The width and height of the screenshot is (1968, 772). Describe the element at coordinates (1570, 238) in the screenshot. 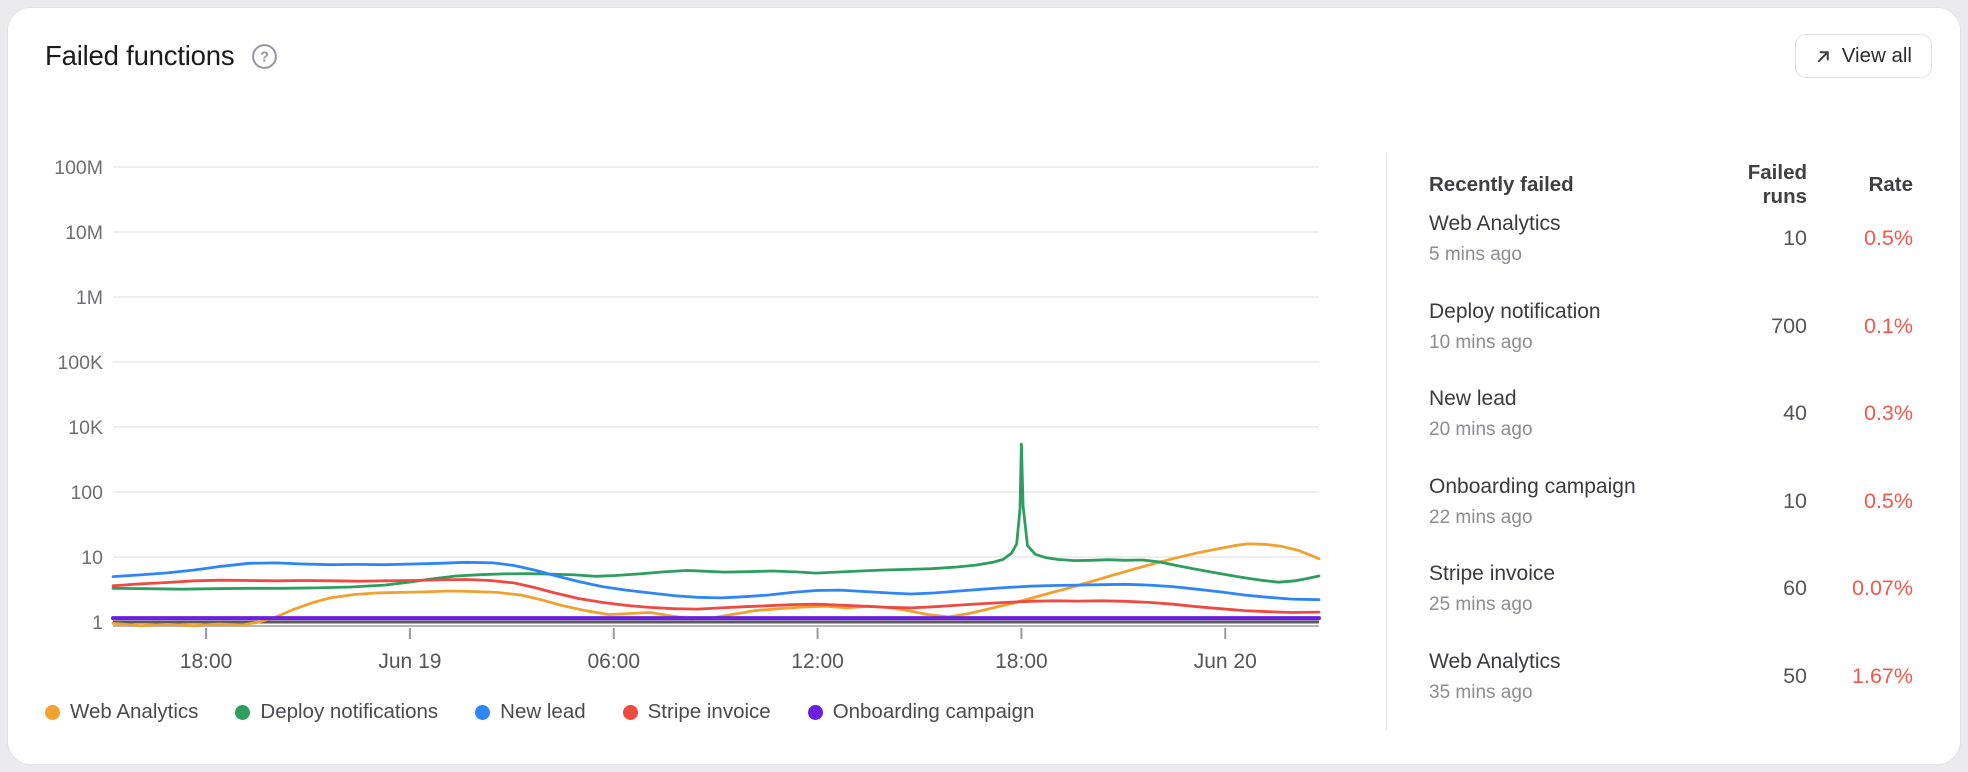

I see `function-name-cell: Web Analytics 5 mins ago` at that location.